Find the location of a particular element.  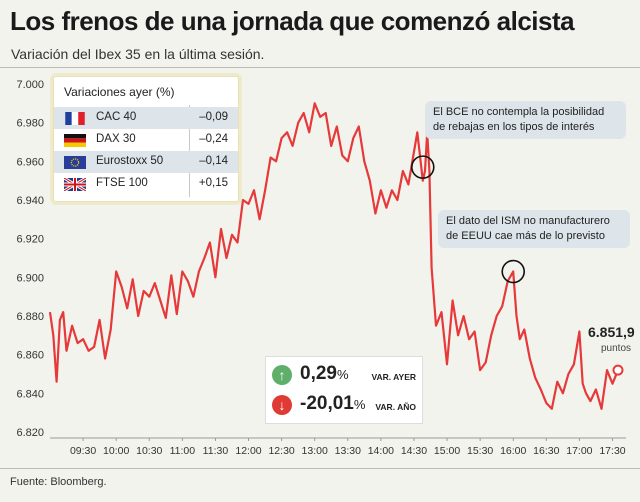

legend-name: CAC 40 is located at coordinates (116, 117).